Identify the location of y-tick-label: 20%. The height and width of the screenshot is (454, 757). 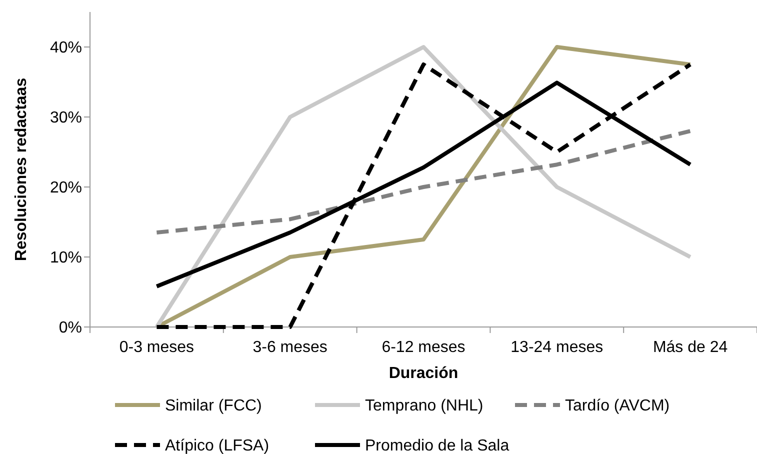
(66, 188).